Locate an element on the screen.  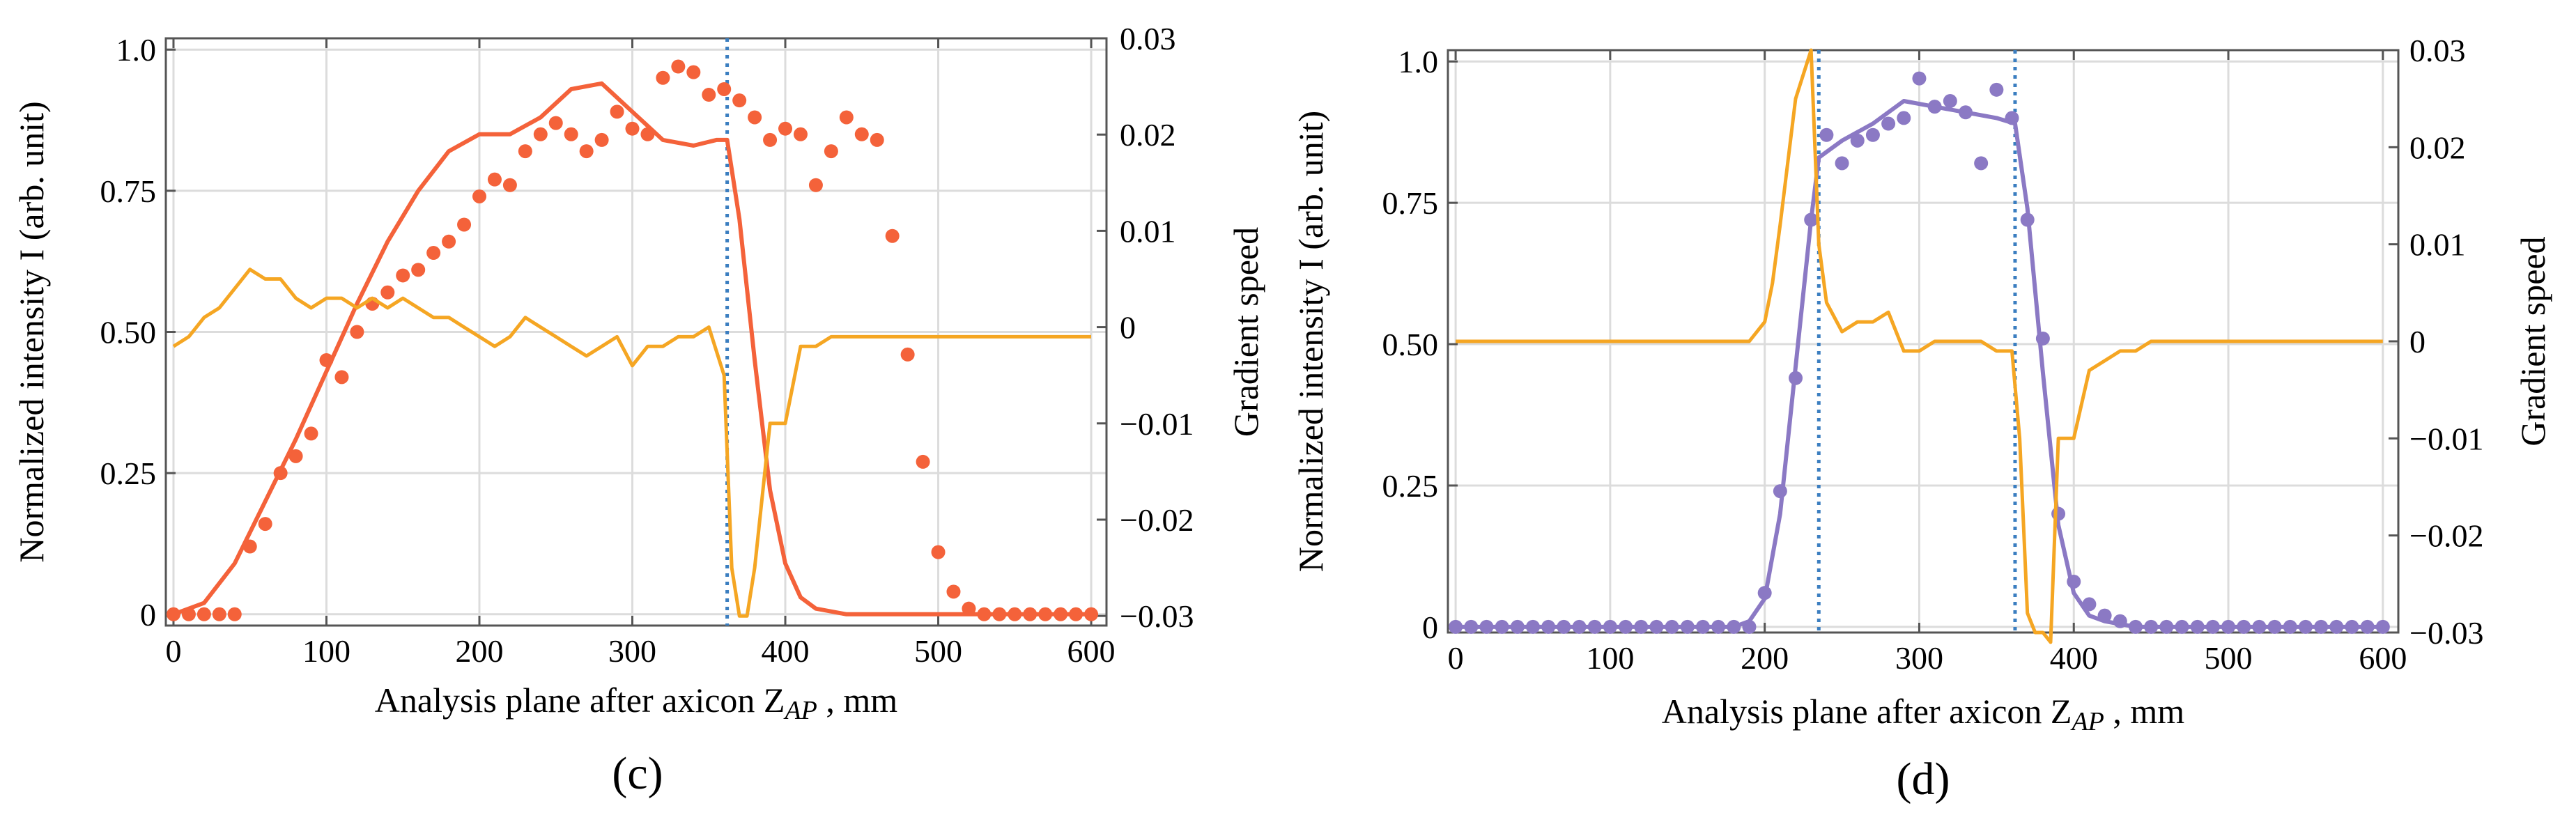
x-tick-label: 300 is located at coordinates (632, 651).